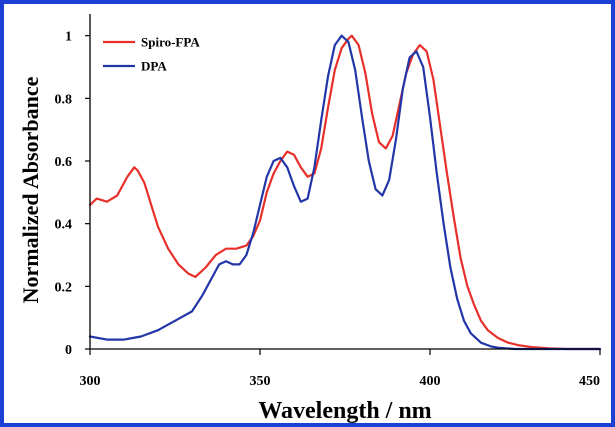 The height and width of the screenshot is (427, 615). Describe the element at coordinates (64, 287) in the screenshot. I see `y-tick-label: 0.2` at that location.